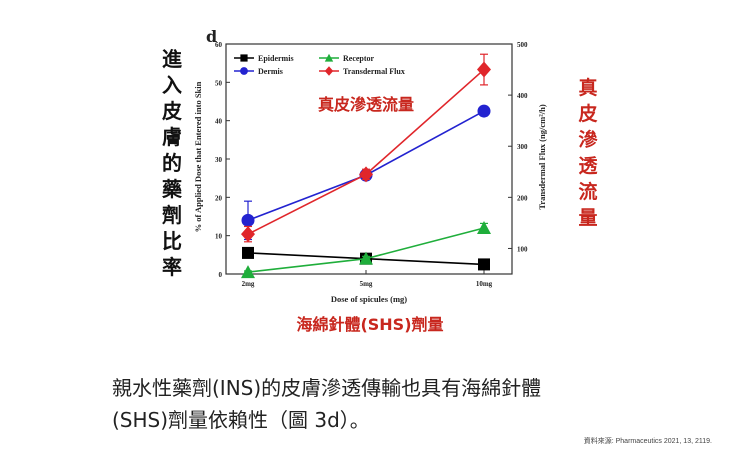  I want to click on series-epidermis, so click(366, 258).